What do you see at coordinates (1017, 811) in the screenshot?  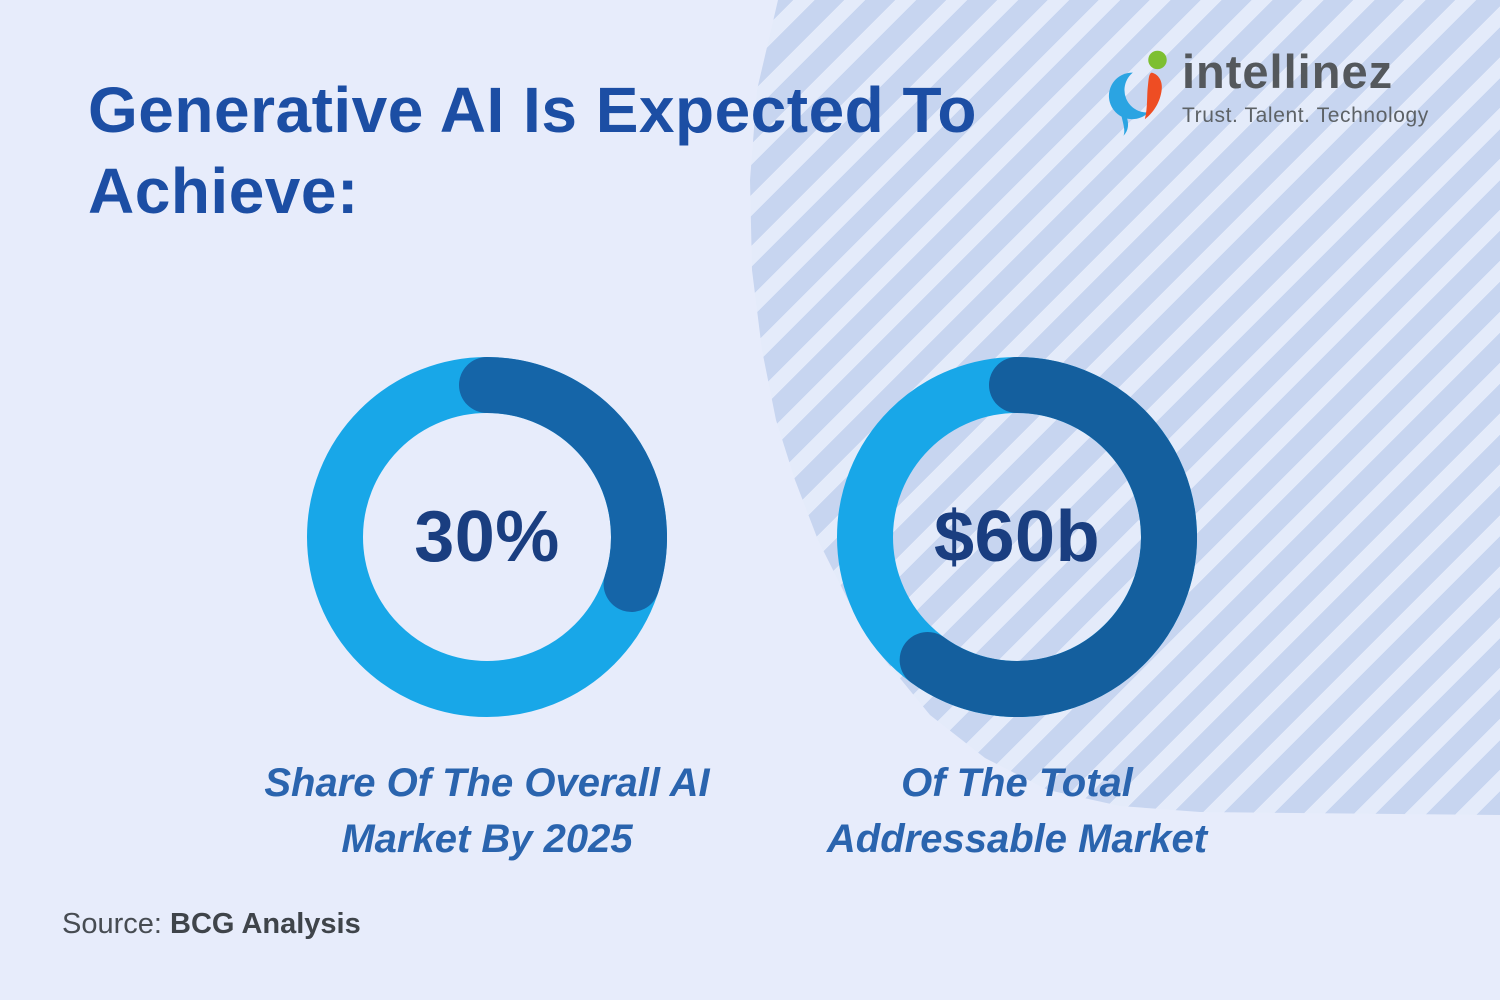 I see `donut-caption: Of The Total Addressable Market` at bounding box center [1017, 811].